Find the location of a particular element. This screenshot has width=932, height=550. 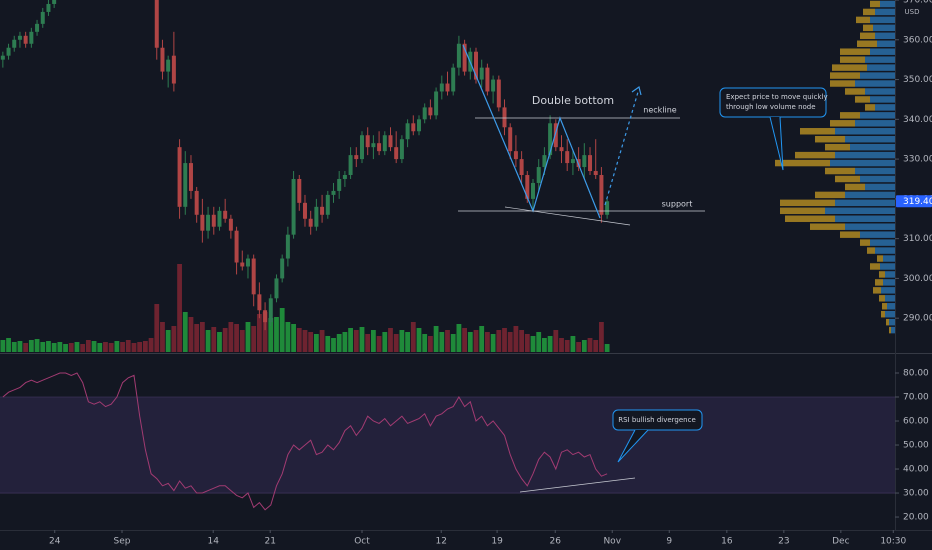

neckline-label: neckline is located at coordinates (660, 110).